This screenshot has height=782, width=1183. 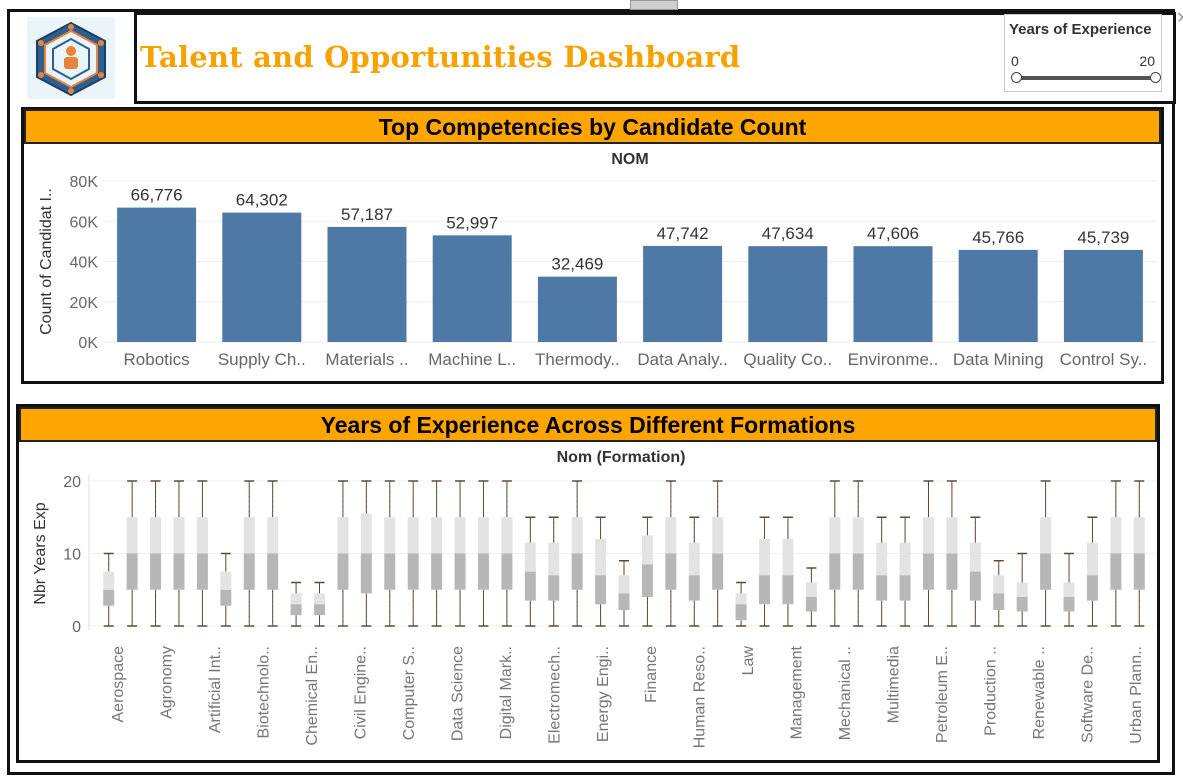 I want to click on close-icon: ✕, so click(x=1179, y=18).